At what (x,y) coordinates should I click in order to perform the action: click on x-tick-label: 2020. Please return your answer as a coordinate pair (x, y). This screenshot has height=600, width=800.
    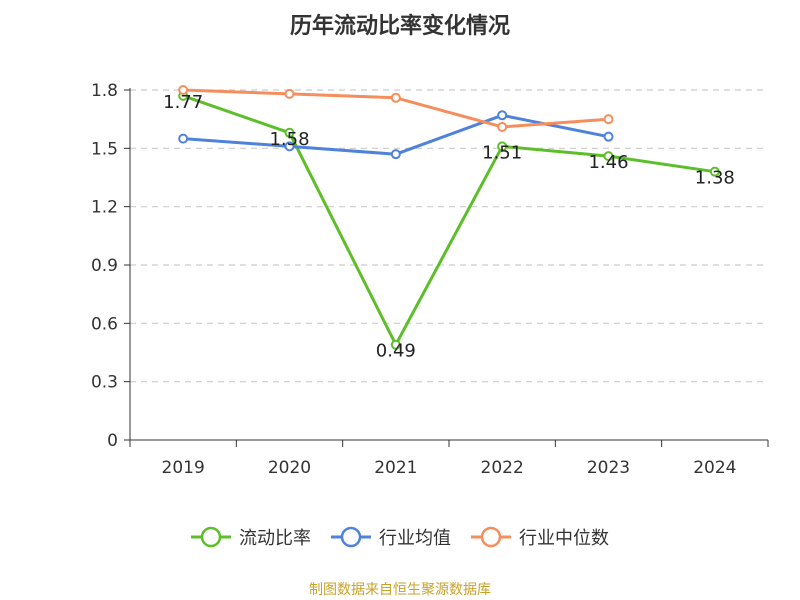
    Looking at the image, I should click on (289, 468).